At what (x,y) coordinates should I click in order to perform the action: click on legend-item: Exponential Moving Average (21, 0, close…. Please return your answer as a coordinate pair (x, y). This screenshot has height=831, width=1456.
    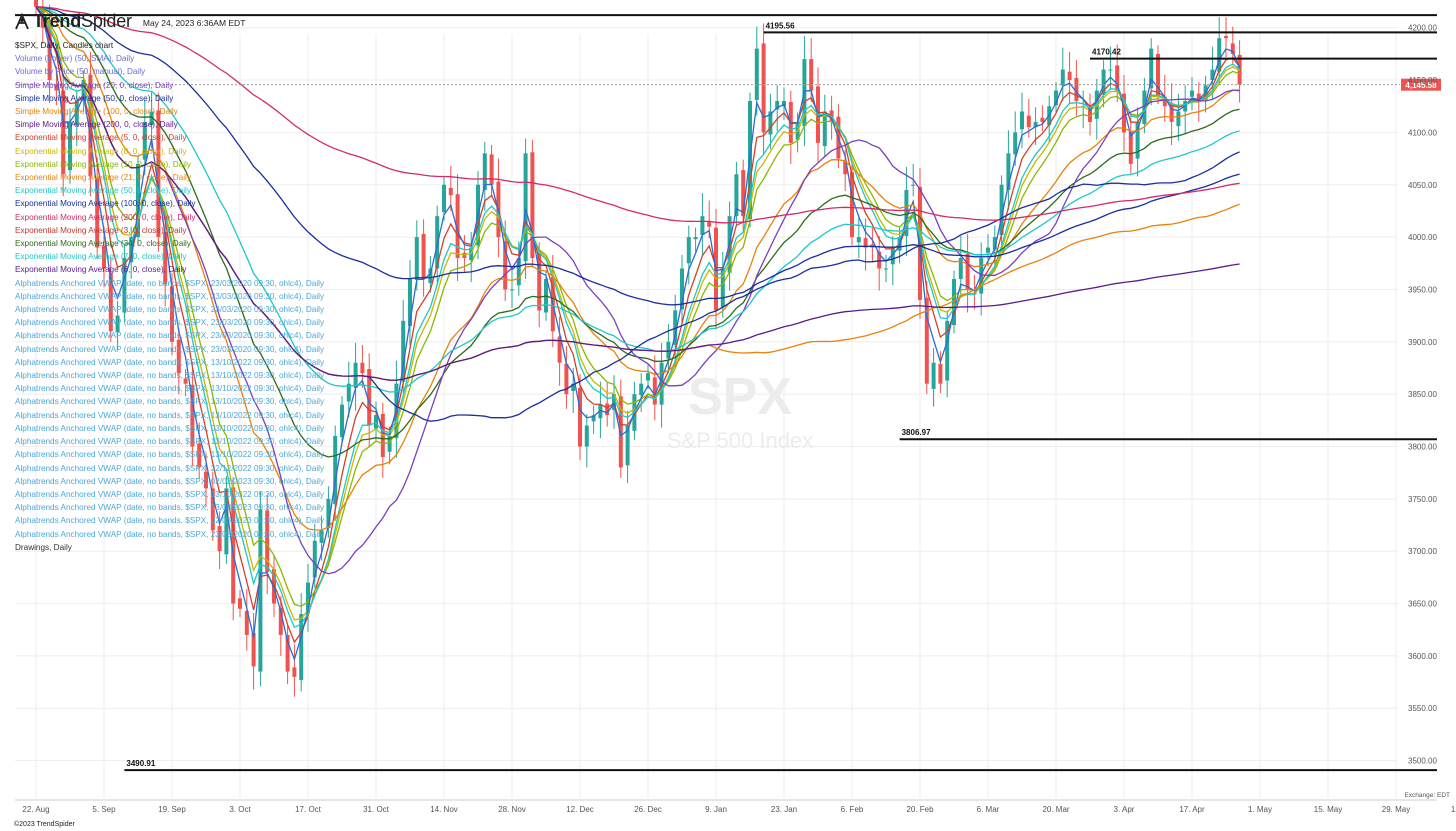
    Looking at the image, I should click on (103, 178).